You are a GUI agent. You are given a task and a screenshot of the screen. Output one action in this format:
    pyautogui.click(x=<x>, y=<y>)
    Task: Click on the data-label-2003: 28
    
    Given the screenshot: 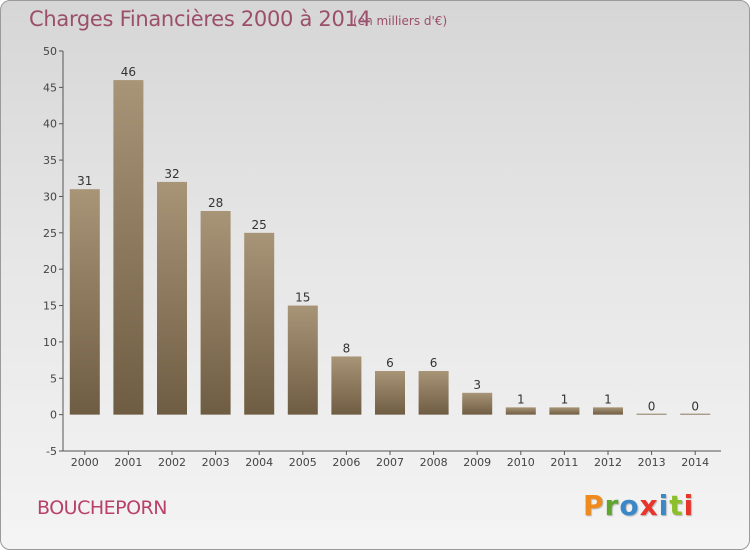 What is the action you would take?
    pyautogui.click(x=215, y=203)
    